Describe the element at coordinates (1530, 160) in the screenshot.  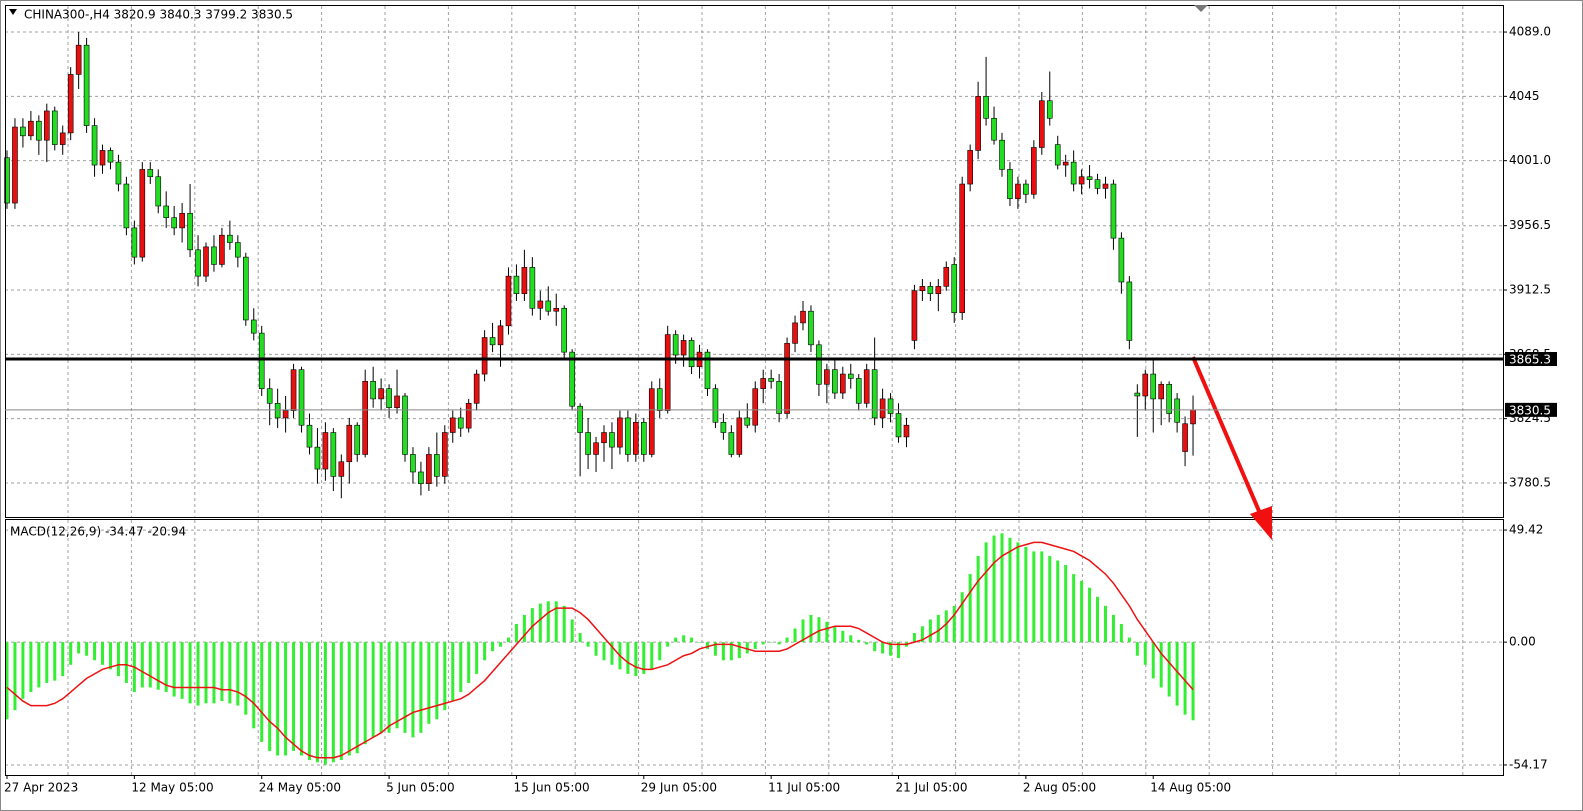
I see `y-tick-label: 4001.0` at that location.